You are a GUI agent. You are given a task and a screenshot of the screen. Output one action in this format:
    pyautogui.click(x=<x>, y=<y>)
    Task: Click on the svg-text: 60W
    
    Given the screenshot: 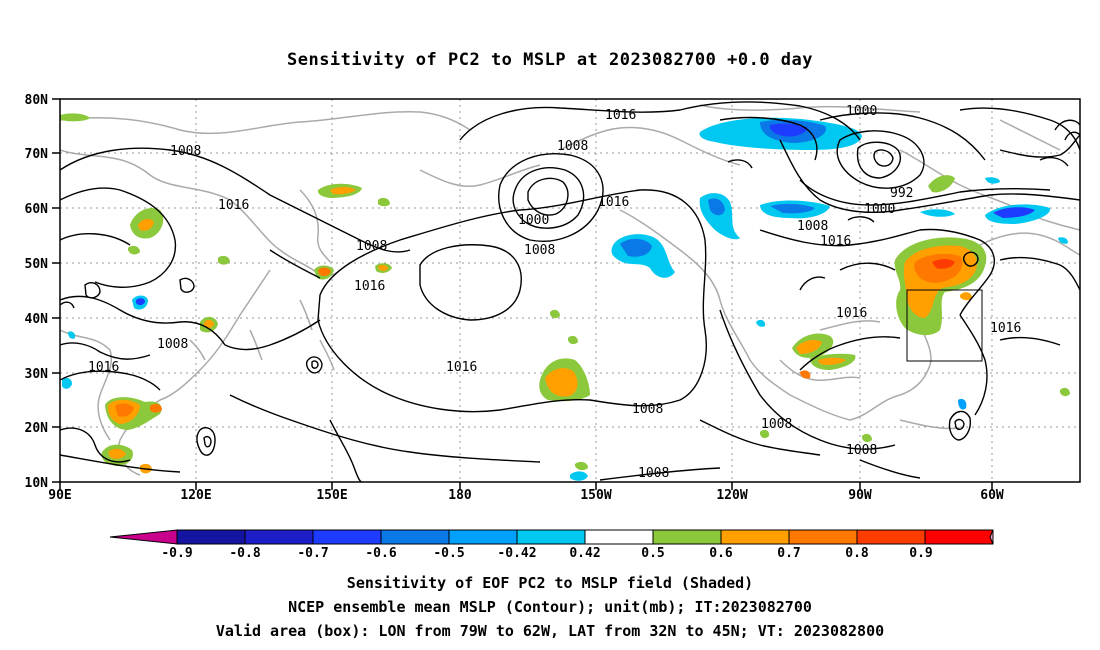 What is the action you would take?
    pyautogui.click(x=992, y=495)
    